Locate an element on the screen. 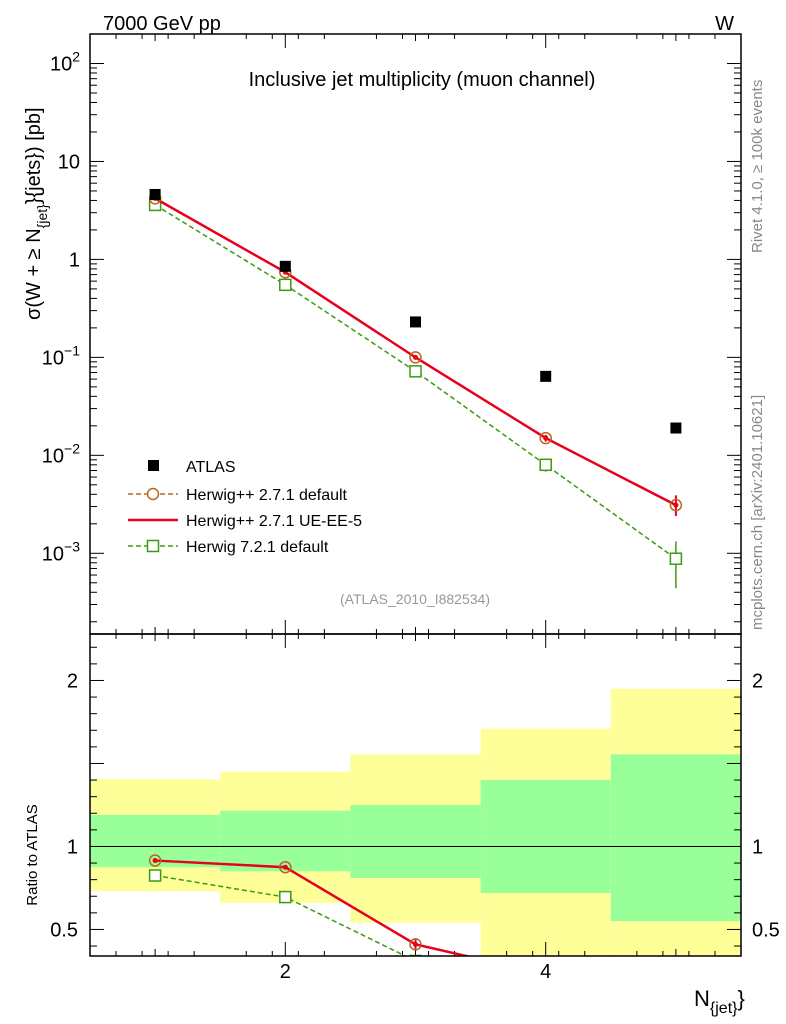  y-tick-label: 10⁻¹ is located at coordinates (61, 355).